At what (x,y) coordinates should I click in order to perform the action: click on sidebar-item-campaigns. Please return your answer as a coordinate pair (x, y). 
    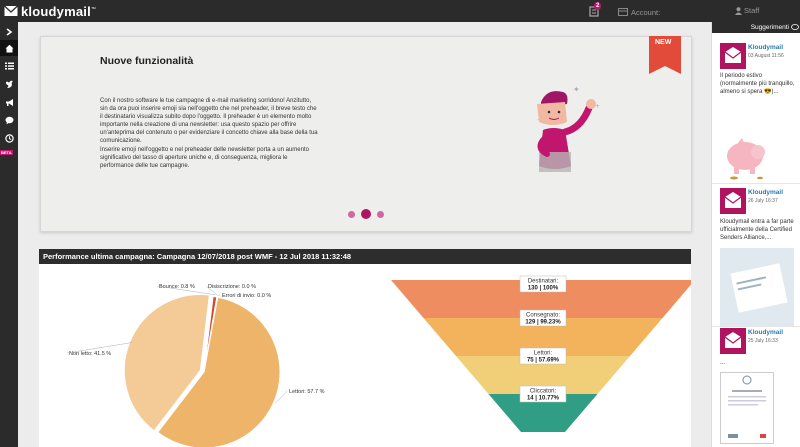
    Looking at the image, I should click on (9, 102).